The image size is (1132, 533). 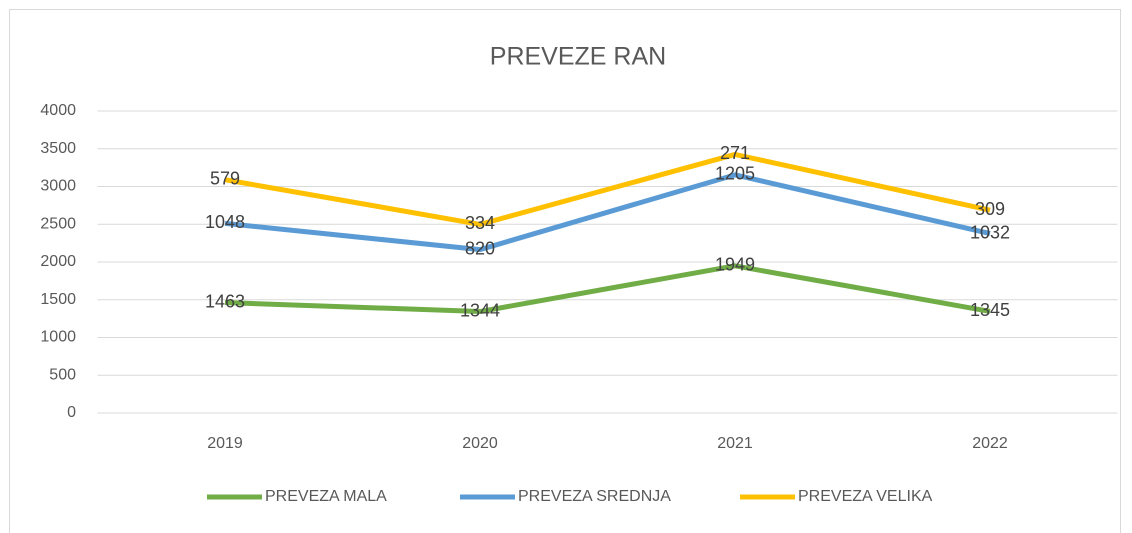 I want to click on y-tick-label: 1000, so click(x=58, y=337).